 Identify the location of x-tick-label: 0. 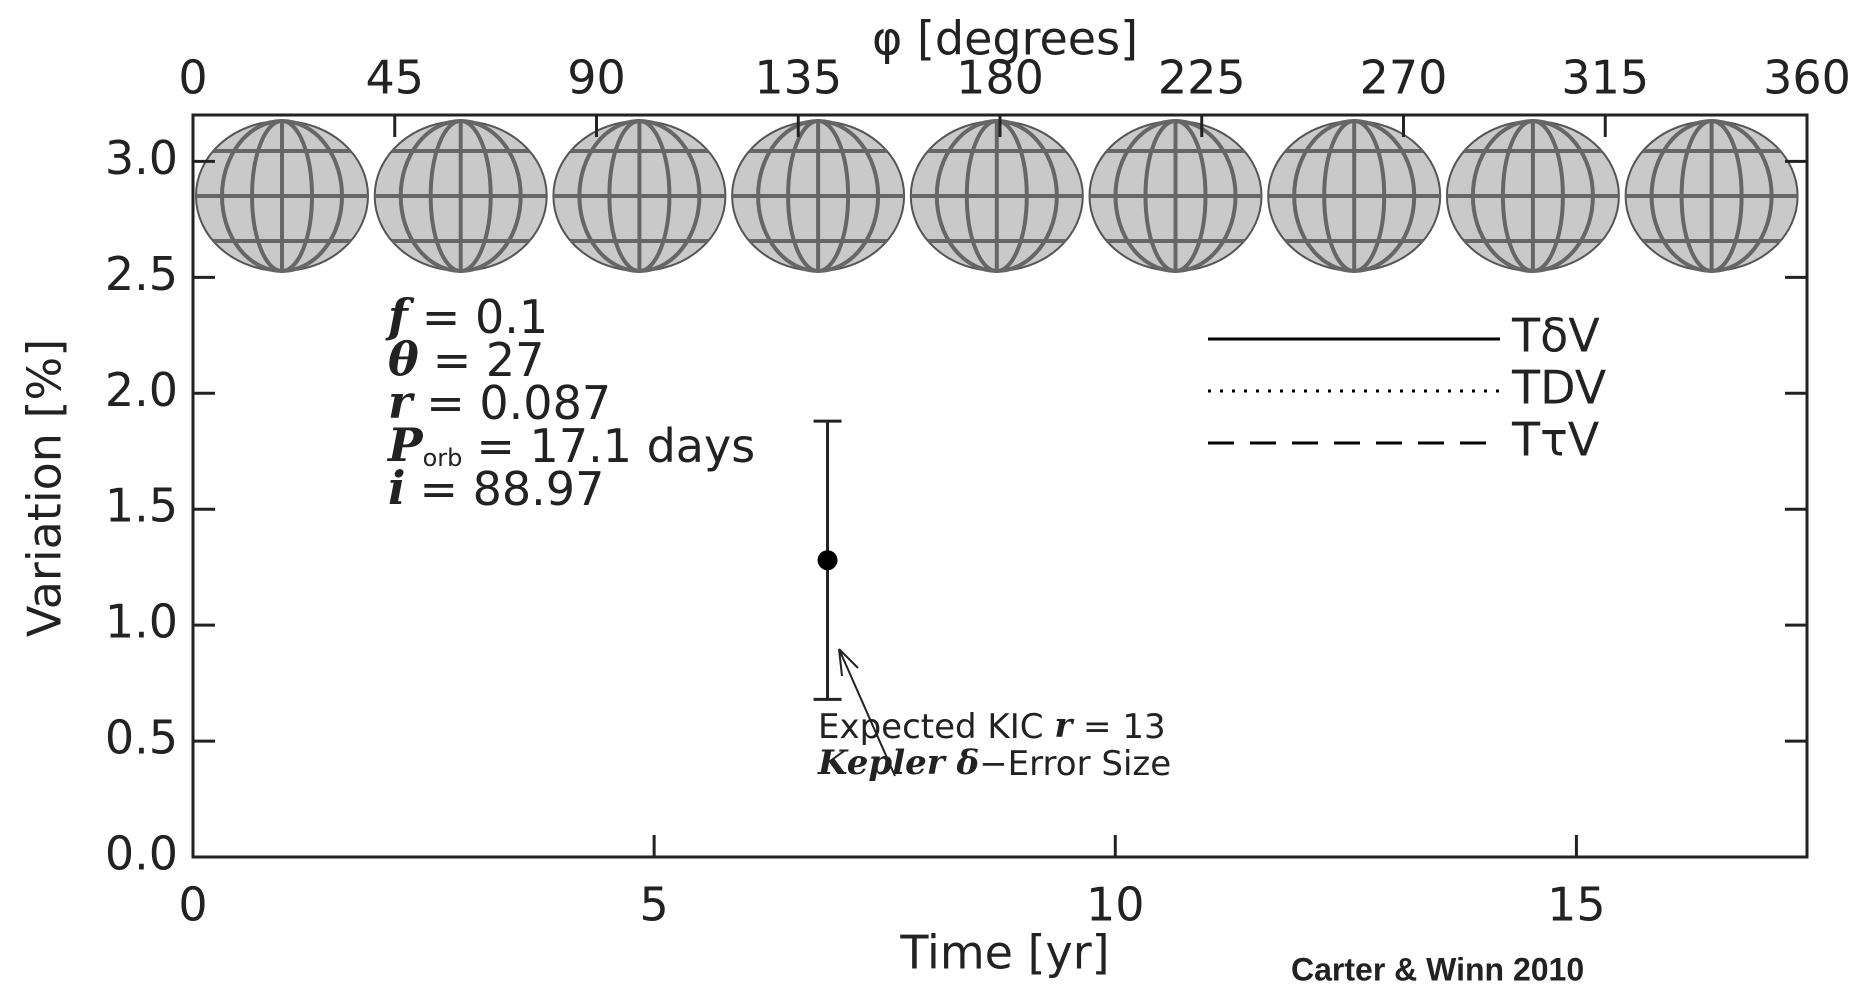
(192, 905).